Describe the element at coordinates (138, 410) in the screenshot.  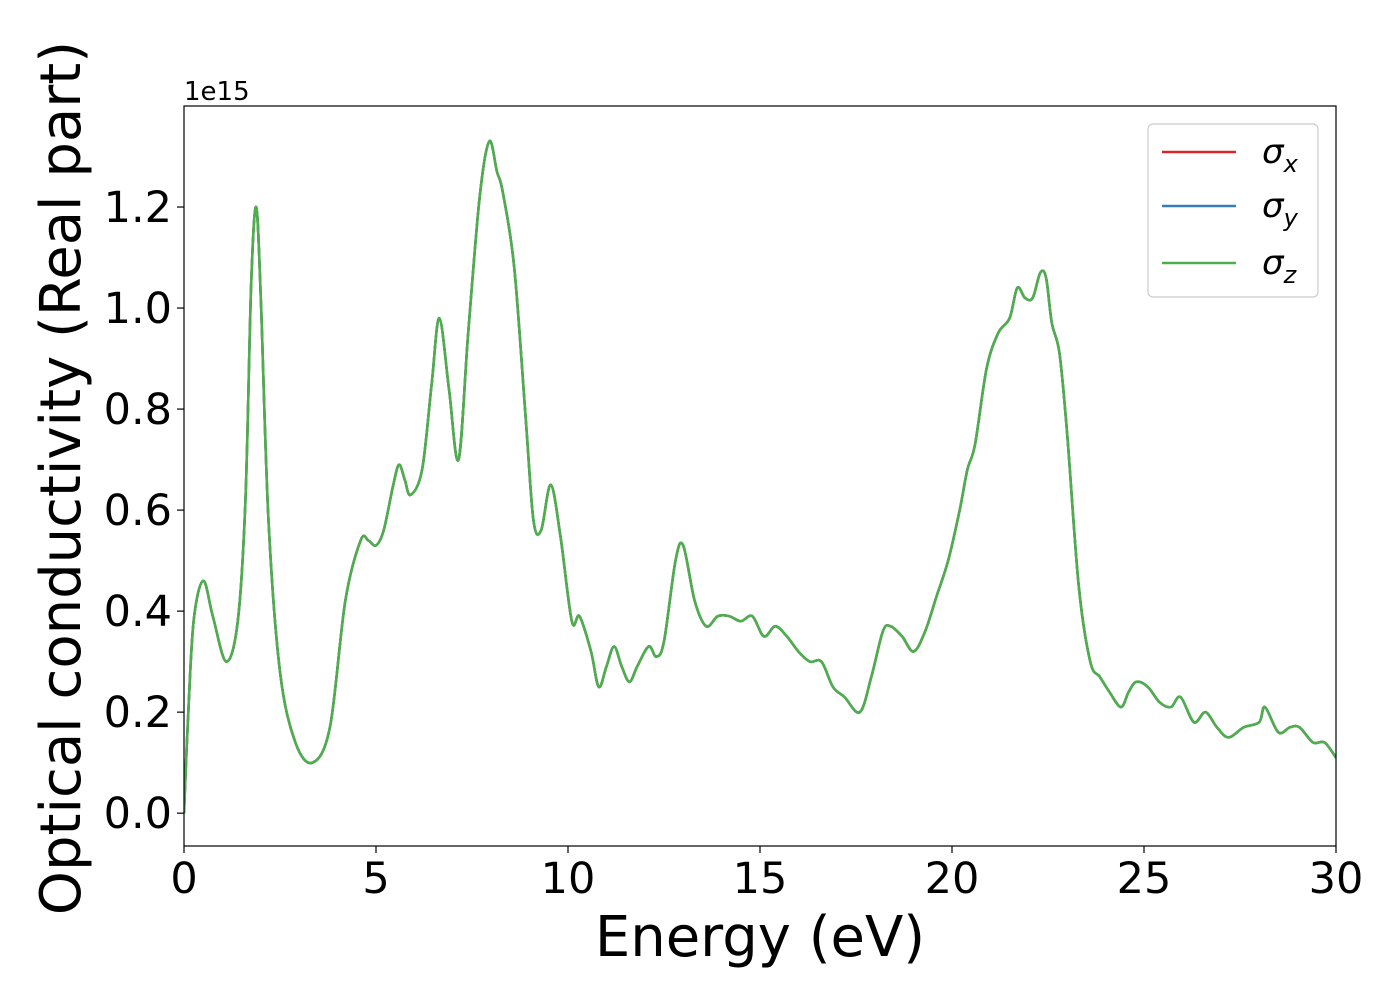
I see `y-tick-label: 0.8` at that location.